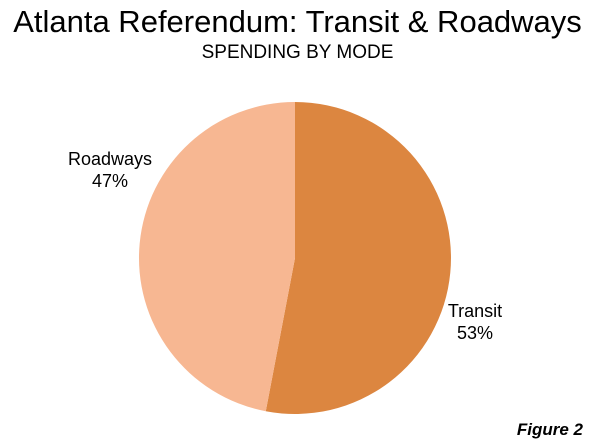  Describe the element at coordinates (475, 311) in the screenshot. I see `slice-label-transit-name: Transit` at that location.